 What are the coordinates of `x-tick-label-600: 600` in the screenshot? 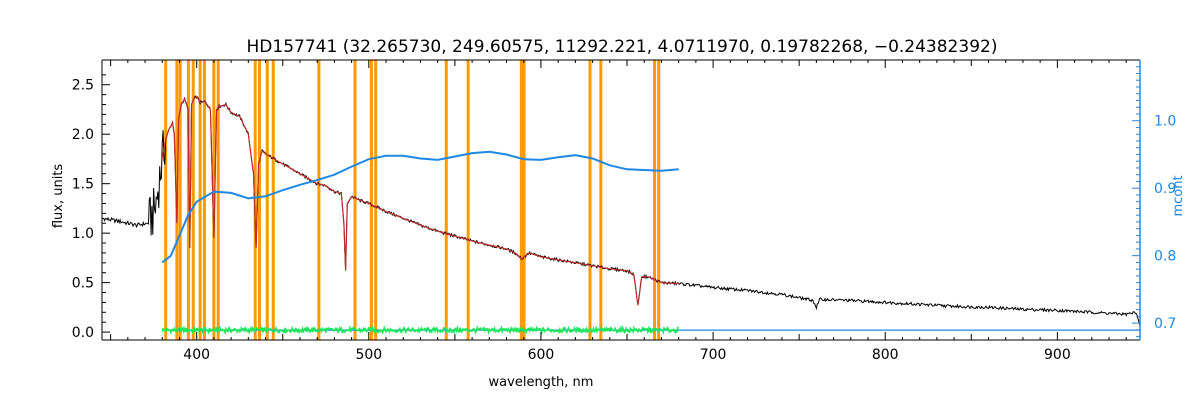 It's located at (541, 355).